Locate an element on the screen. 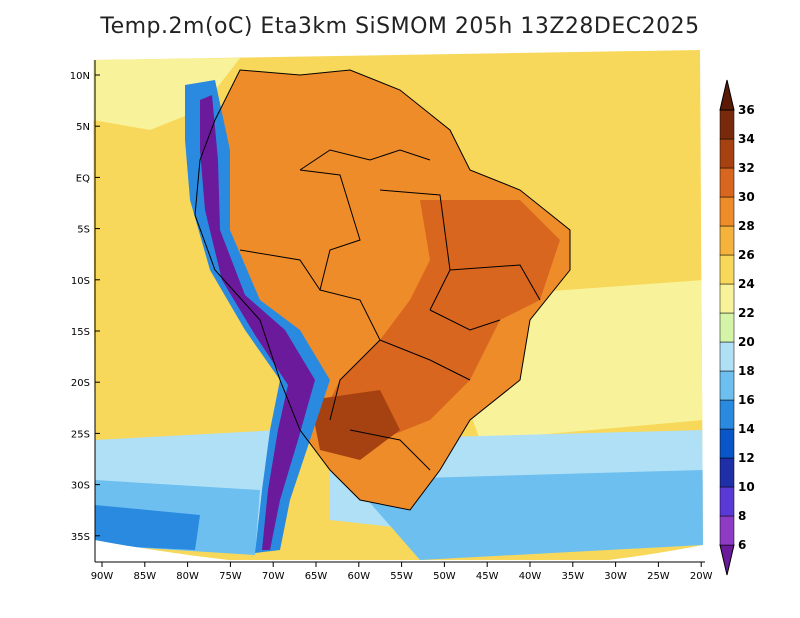 The width and height of the screenshot is (800, 618). lon-tick-label: 20W is located at coordinates (701, 576).